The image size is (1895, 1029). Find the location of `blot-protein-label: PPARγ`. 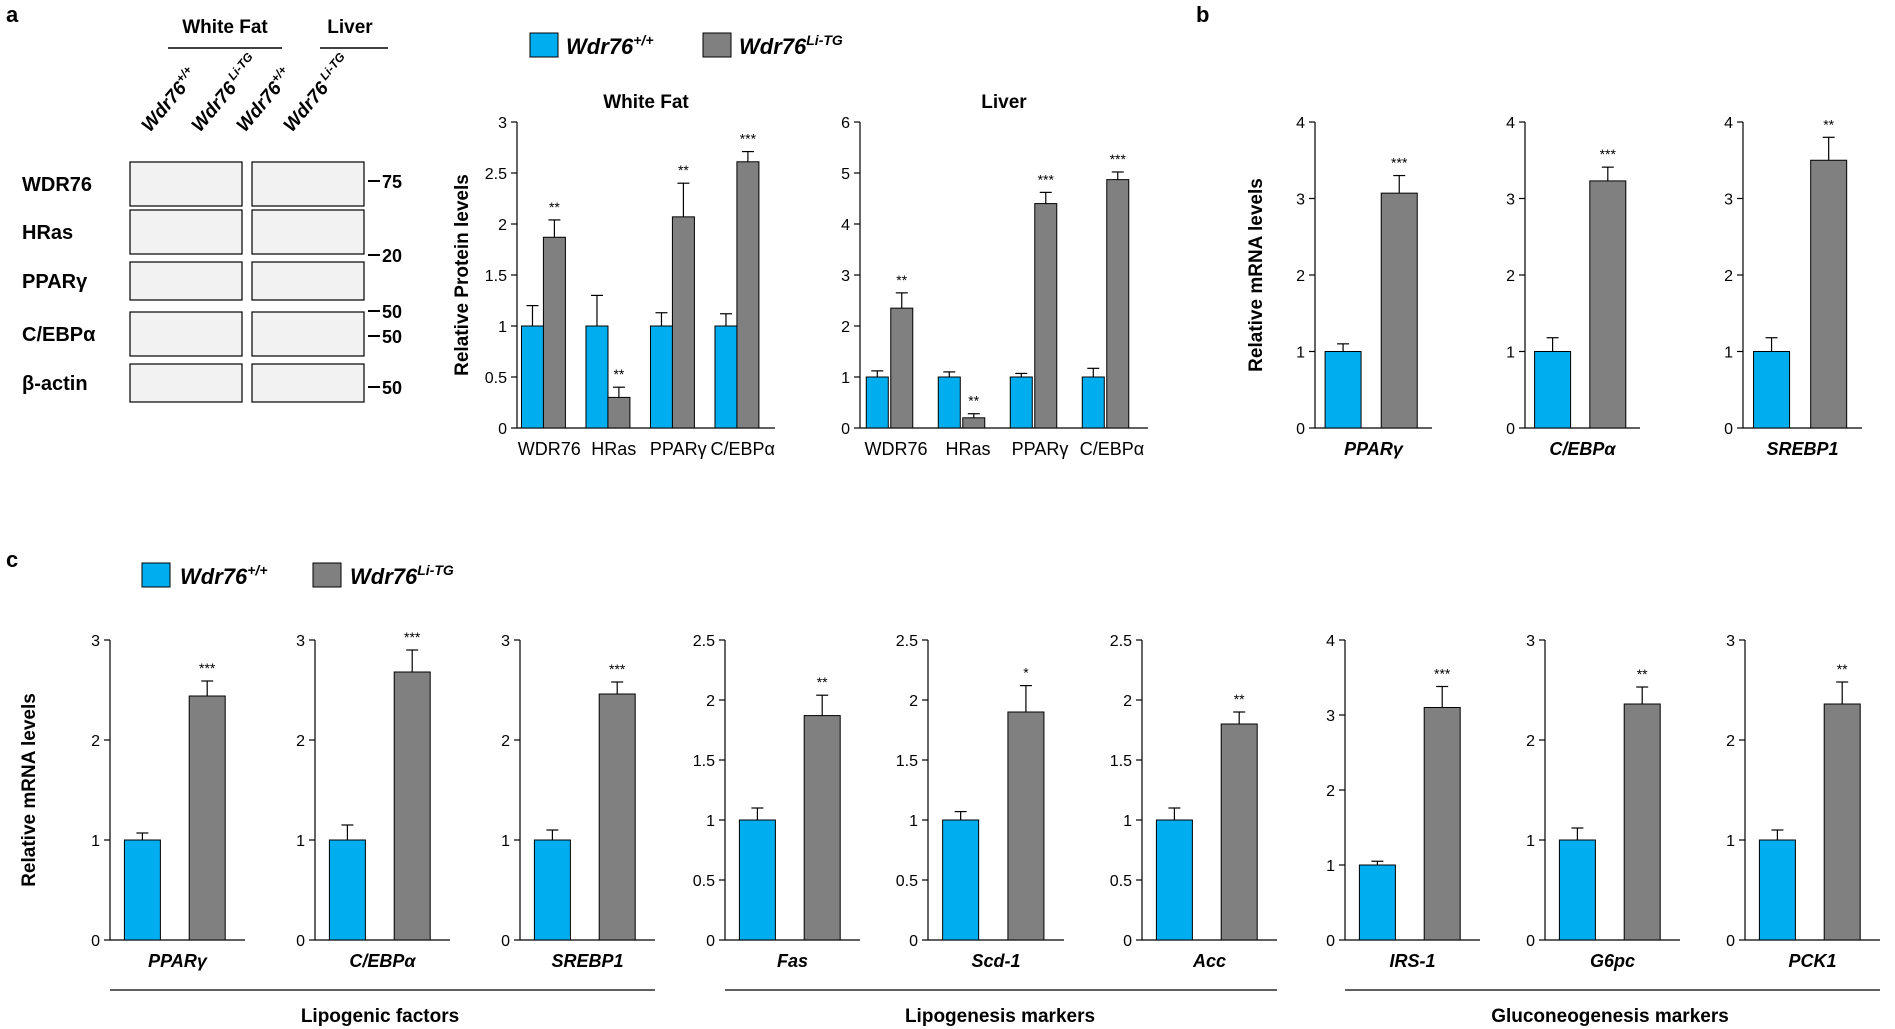

blot-protein-label: PPARγ is located at coordinates (55, 282).